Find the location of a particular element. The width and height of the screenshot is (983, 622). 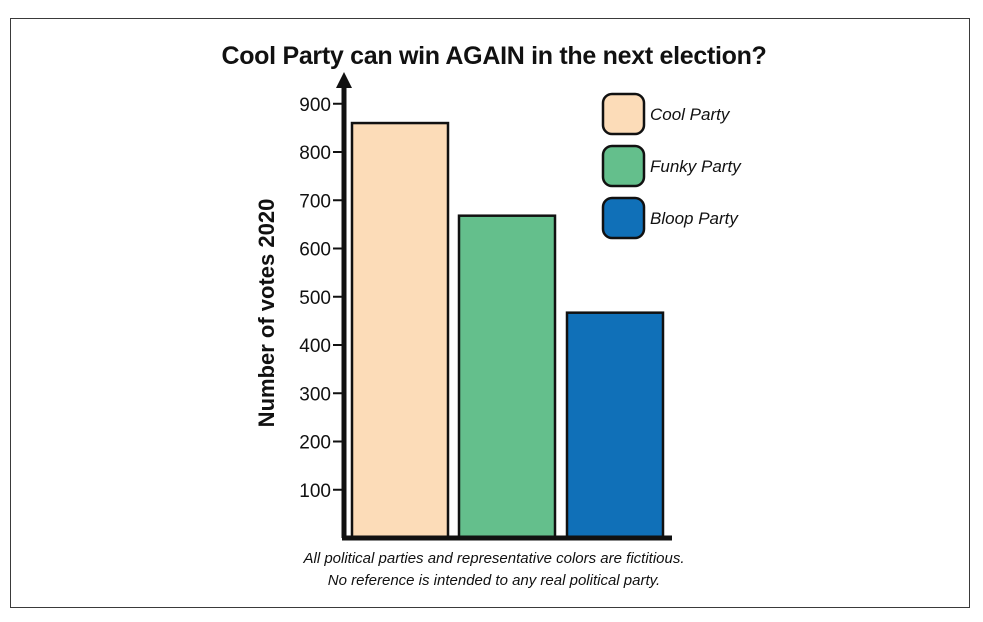

y-tick-label-200: 200 is located at coordinates (315, 443).